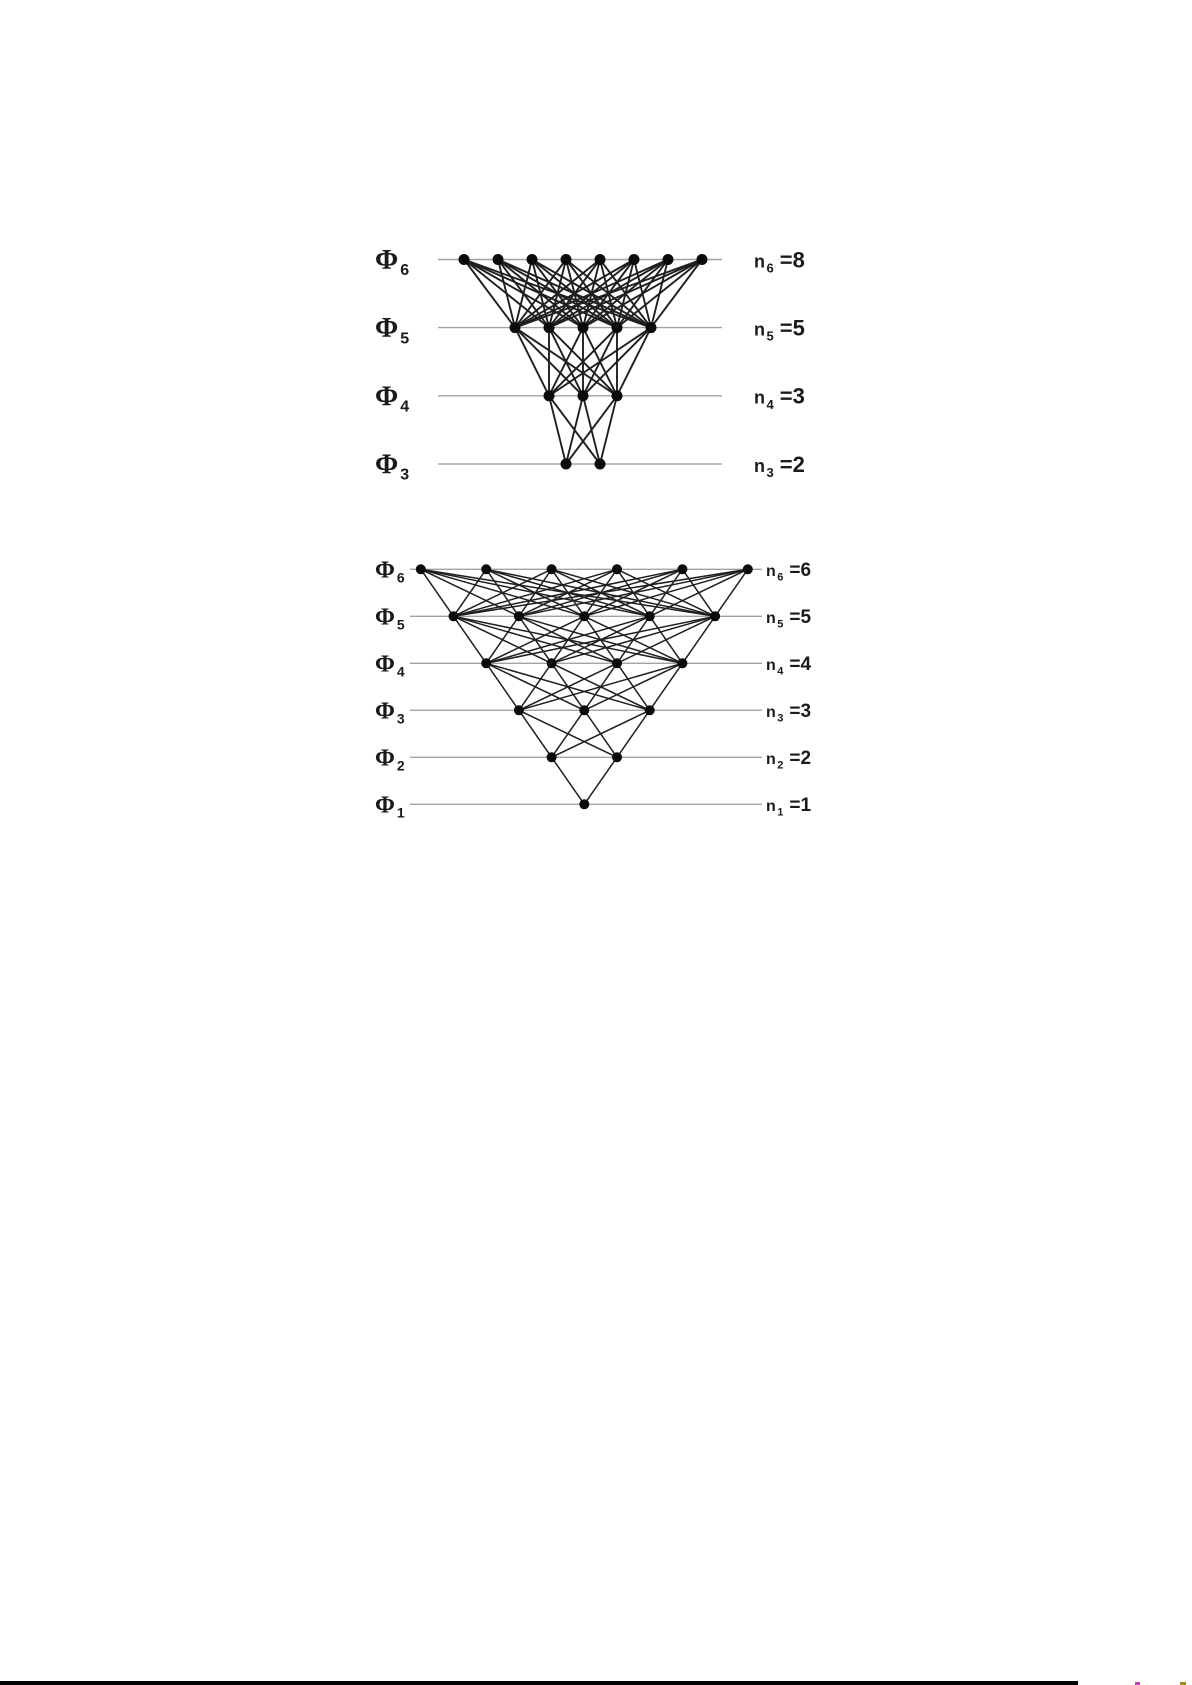 This screenshot has width=1192, height=1685. I want to click on count-label-2: n 2 =2, so click(788, 759).